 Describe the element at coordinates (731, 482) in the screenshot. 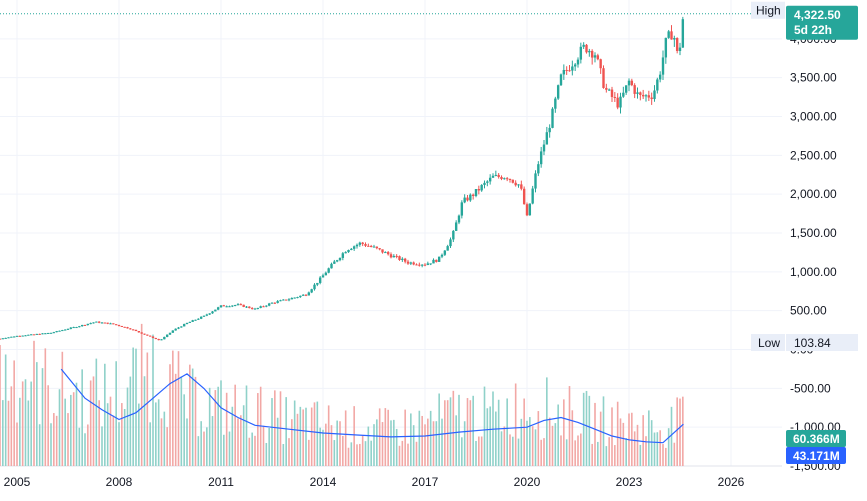

I see `year-tick-label: 2026` at that location.